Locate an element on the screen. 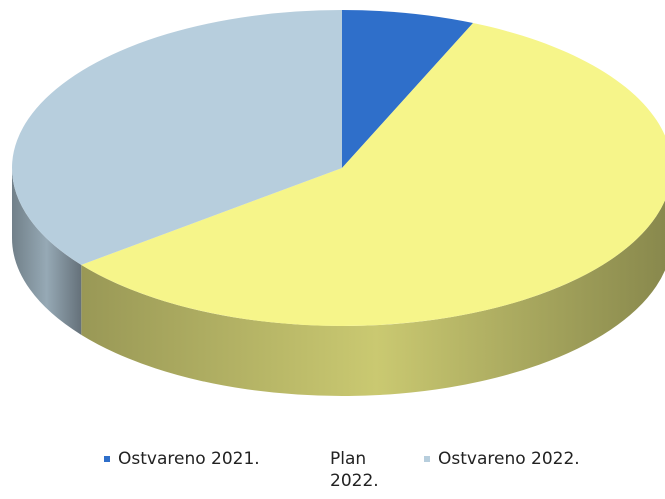 The height and width of the screenshot is (499, 665). pie-slice-ostvareno-2021 is located at coordinates (408, 89).